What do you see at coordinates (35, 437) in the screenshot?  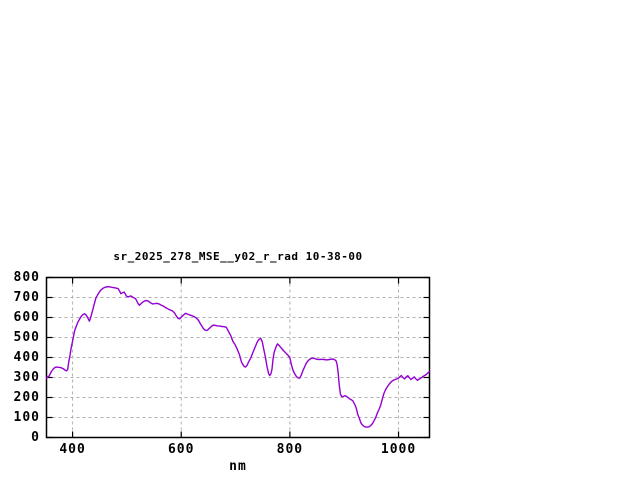 I see `y-tick-label: 0` at bounding box center [35, 437].